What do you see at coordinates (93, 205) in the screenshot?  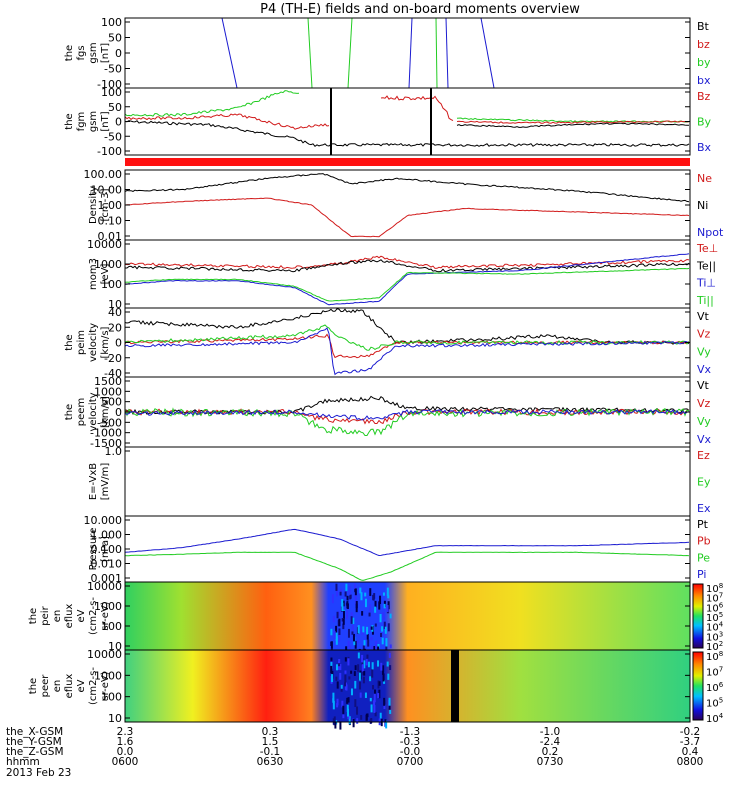 I see `y-axis-label: Density` at bounding box center [93, 205].